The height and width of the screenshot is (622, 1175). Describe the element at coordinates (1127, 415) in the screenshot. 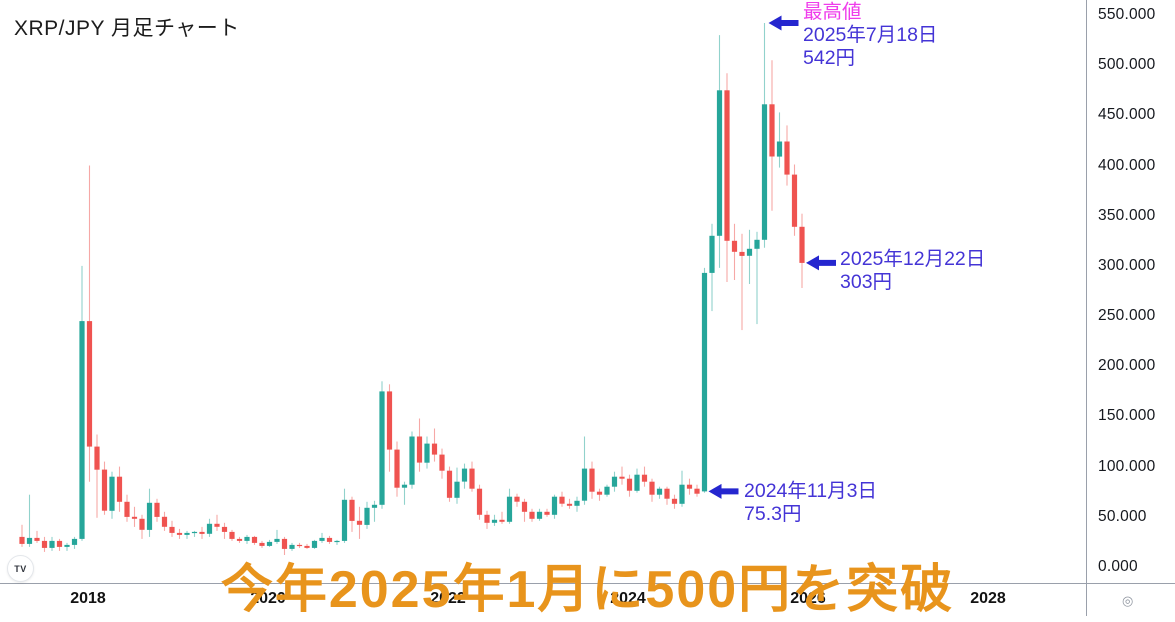

I see `price-axis-label: 150.000` at that location.